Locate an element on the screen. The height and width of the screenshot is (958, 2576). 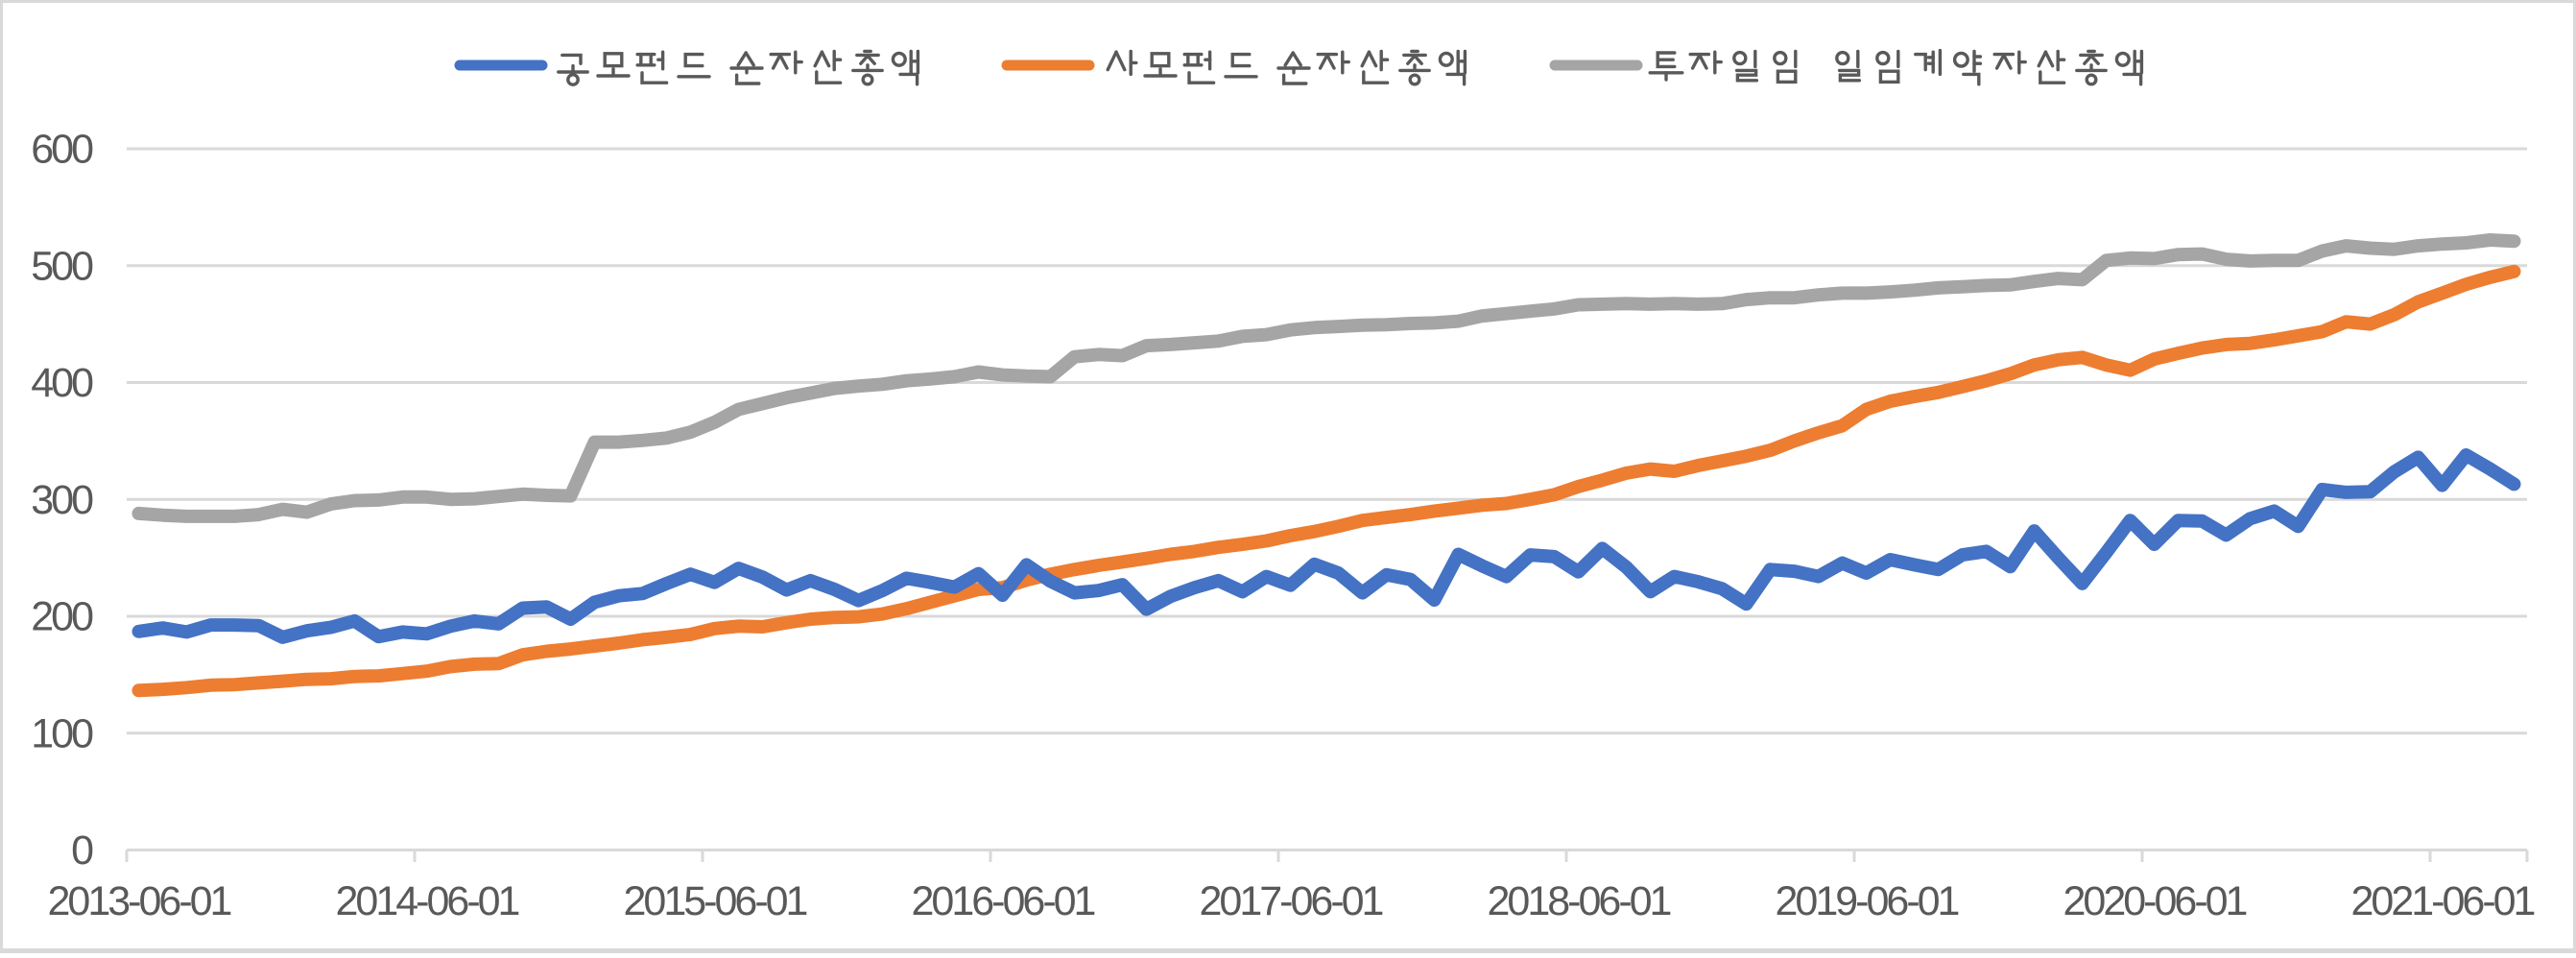
svg-text: 200 is located at coordinates (62, 617).